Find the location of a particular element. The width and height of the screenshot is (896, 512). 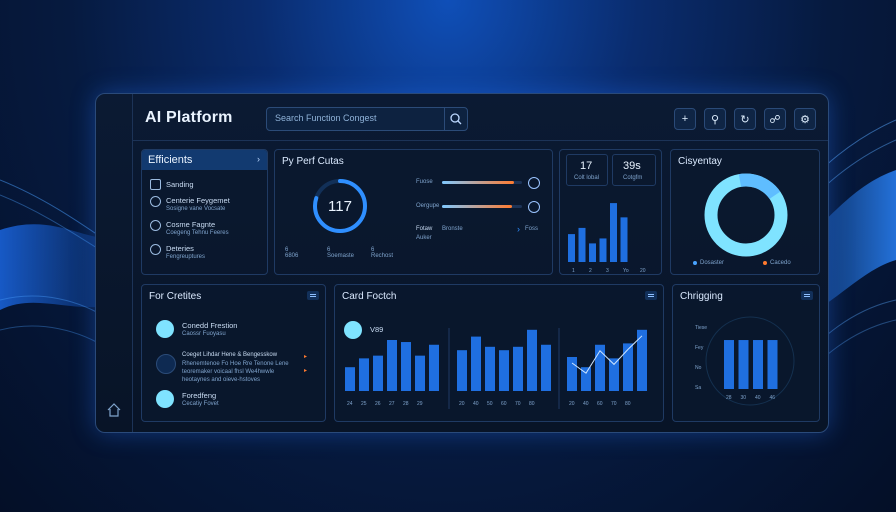

list-item-sub: Caossr Fuoyasu is located at coordinates (204, 334).